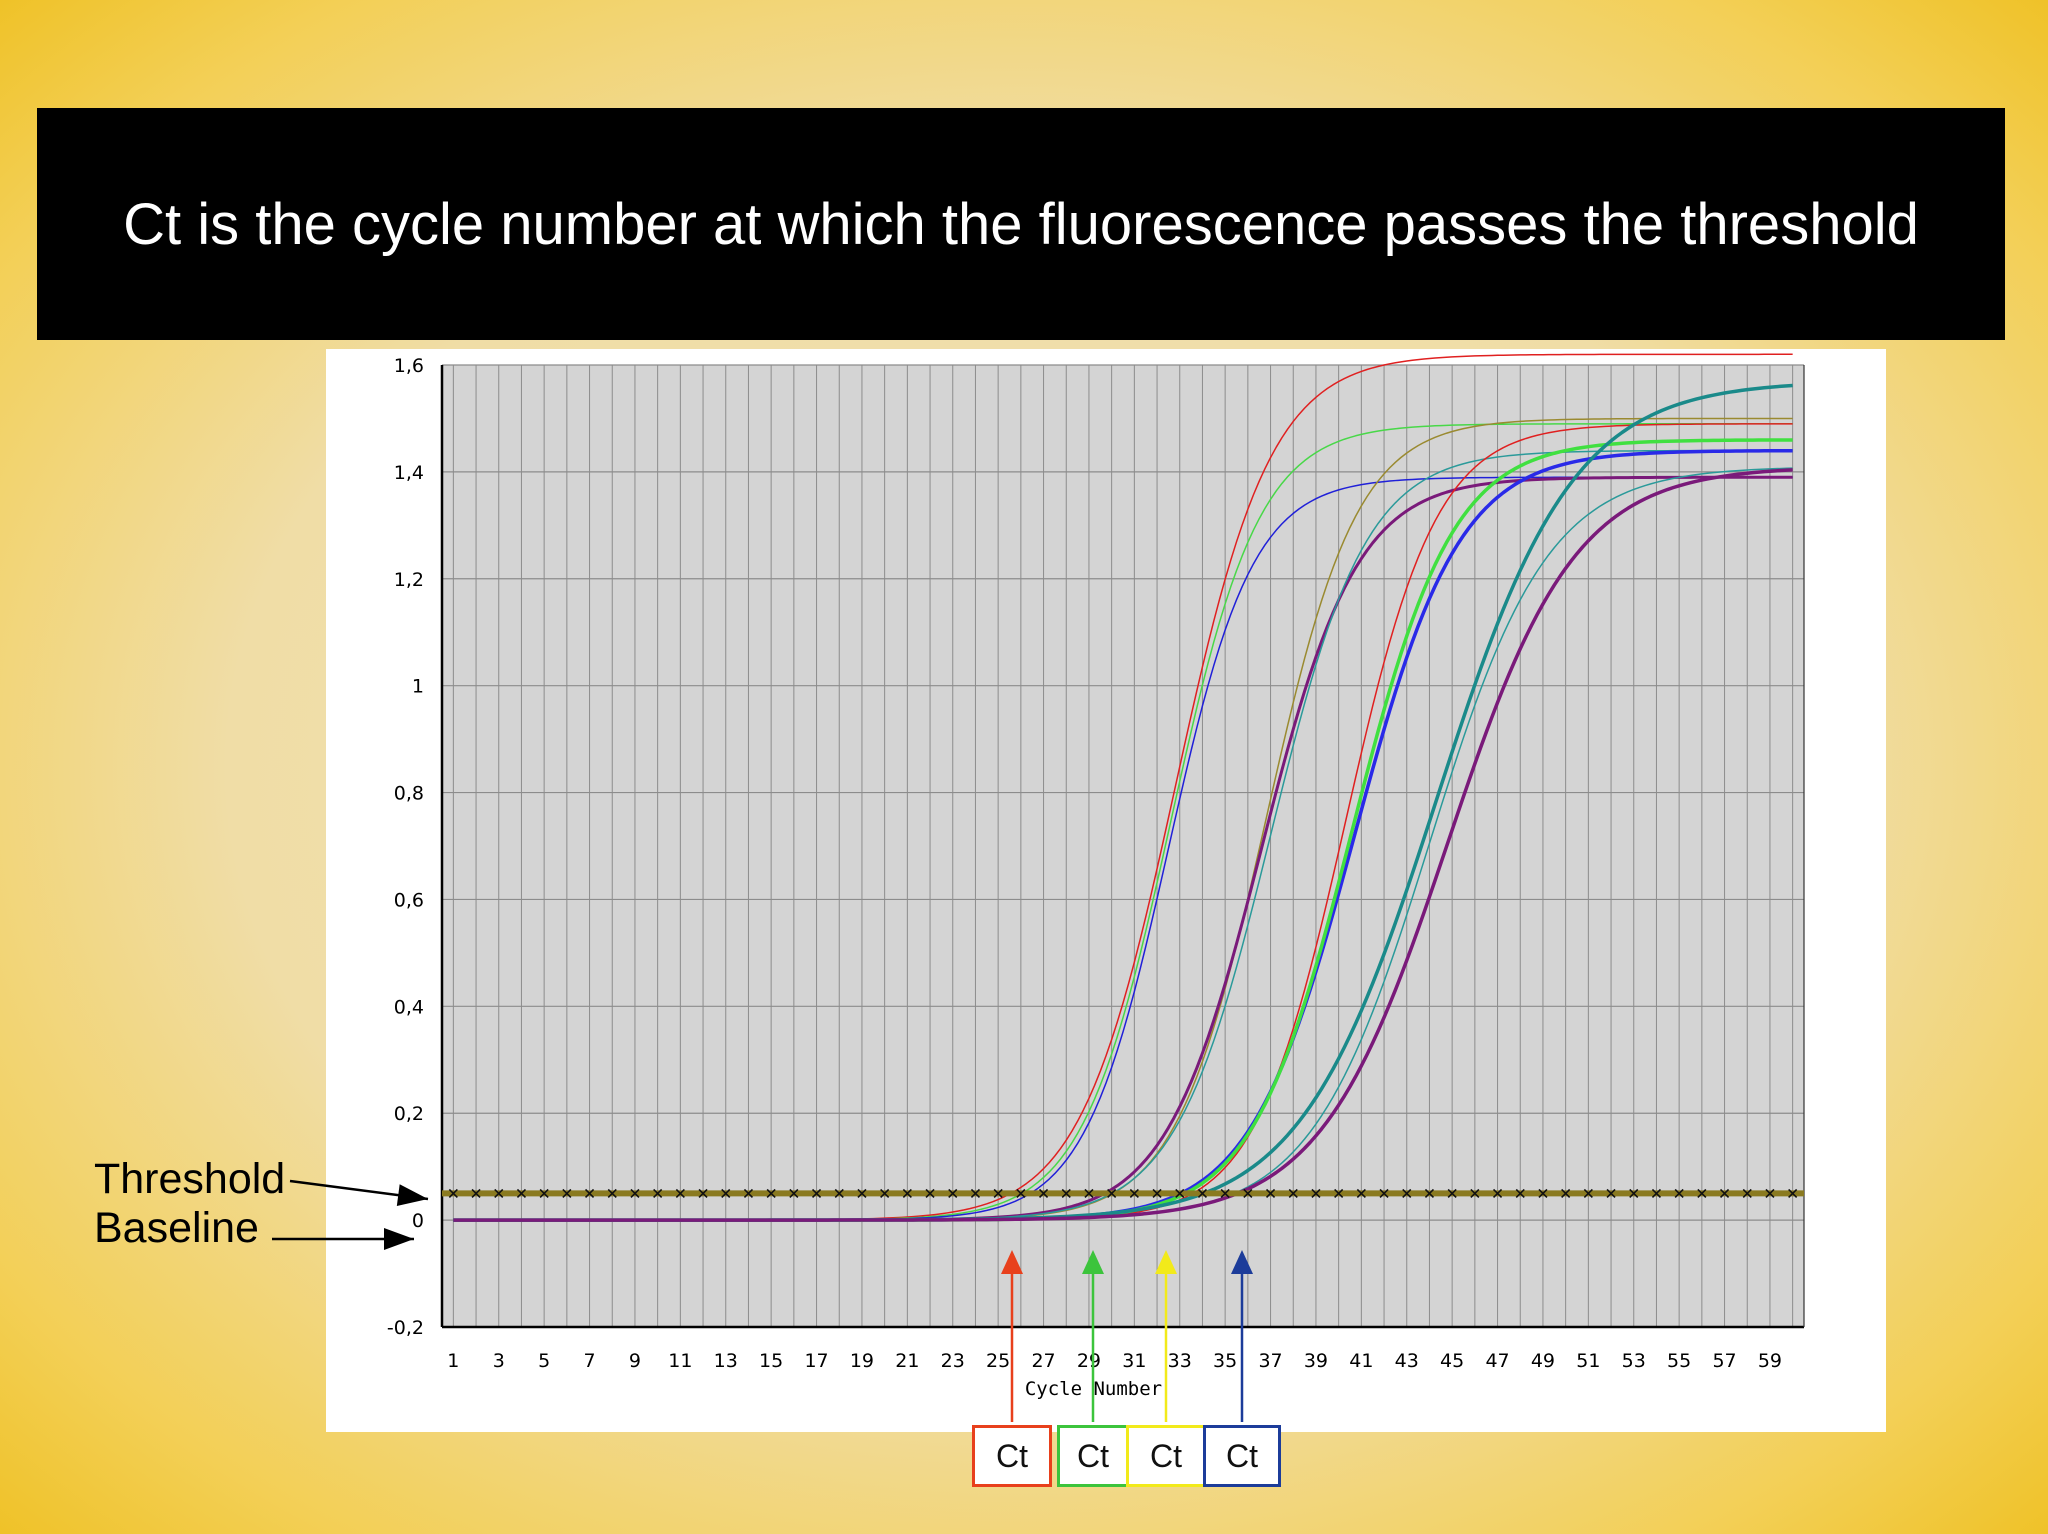 The width and height of the screenshot is (2048, 1534). I want to click on x-tick-label: 45, so click(1452, 1361).